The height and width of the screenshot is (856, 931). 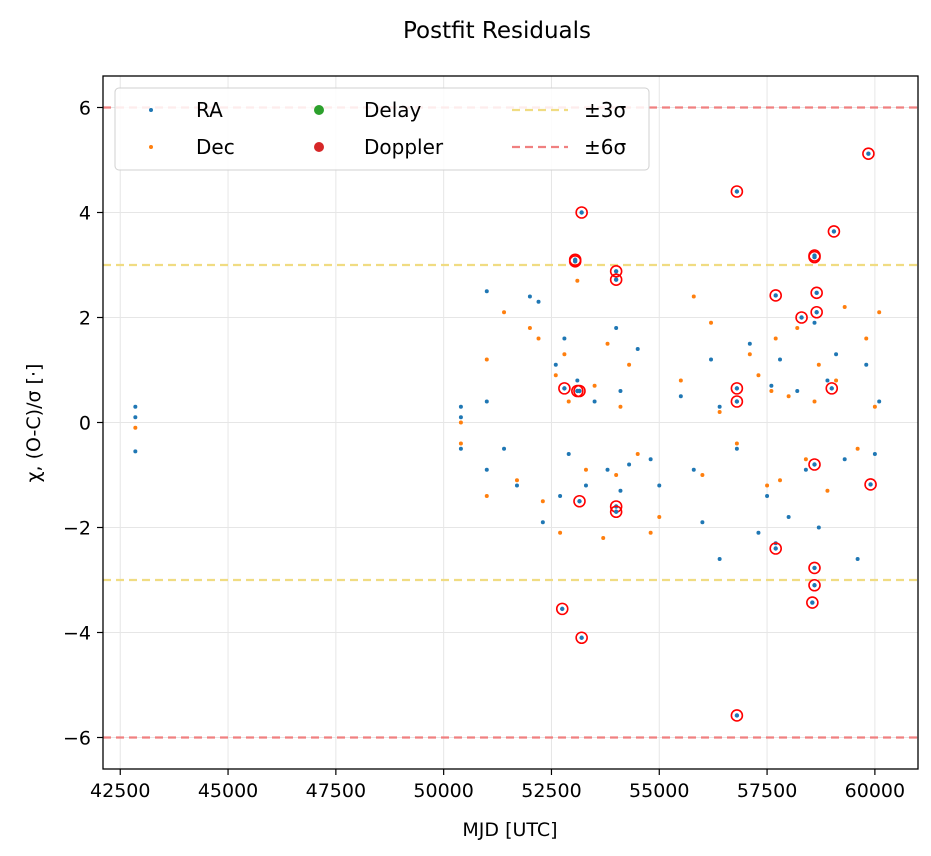 I want to click on x-tick-label: 42500, so click(x=120, y=791).